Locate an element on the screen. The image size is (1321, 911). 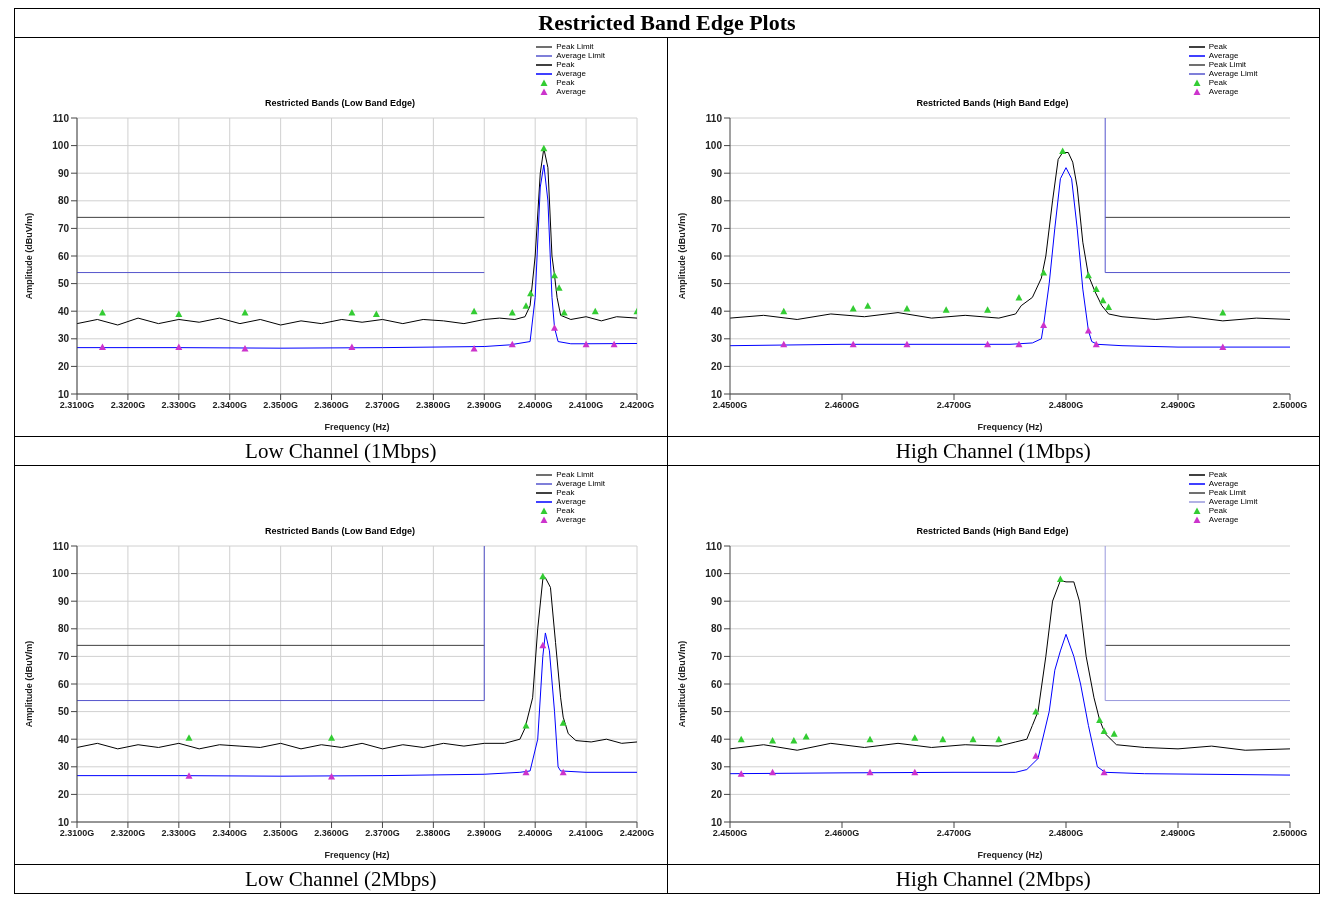
x-tick-label: 2.3600G is located at coordinates (331, 405).